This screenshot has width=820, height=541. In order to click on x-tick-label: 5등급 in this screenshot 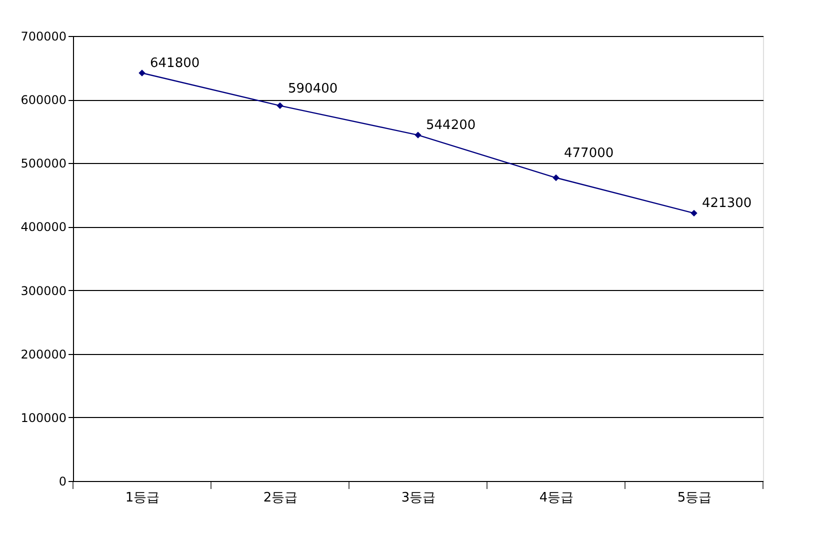, I will do `click(694, 498)`.